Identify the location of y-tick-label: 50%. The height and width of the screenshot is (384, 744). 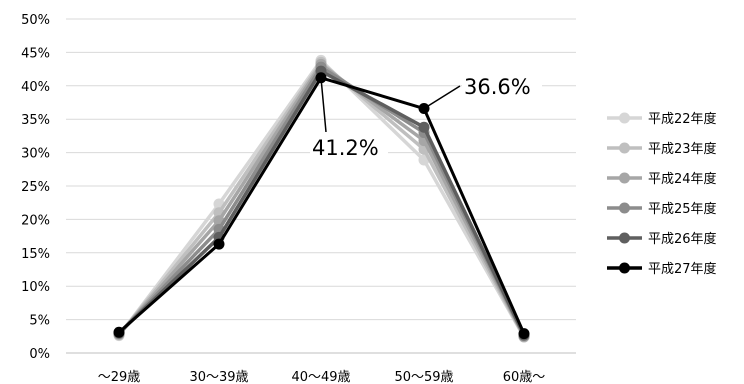
(35, 20).